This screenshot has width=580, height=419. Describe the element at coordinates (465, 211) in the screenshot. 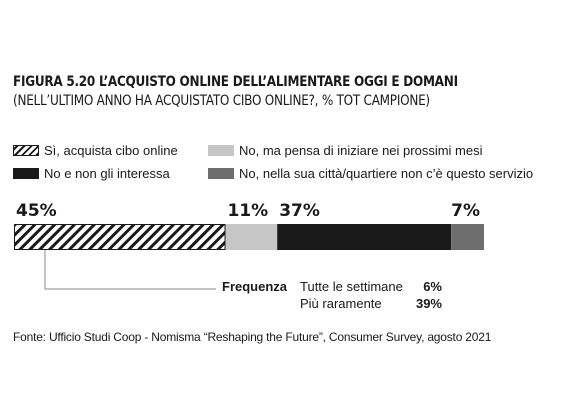

I see `value-label-4: 7%` at that location.